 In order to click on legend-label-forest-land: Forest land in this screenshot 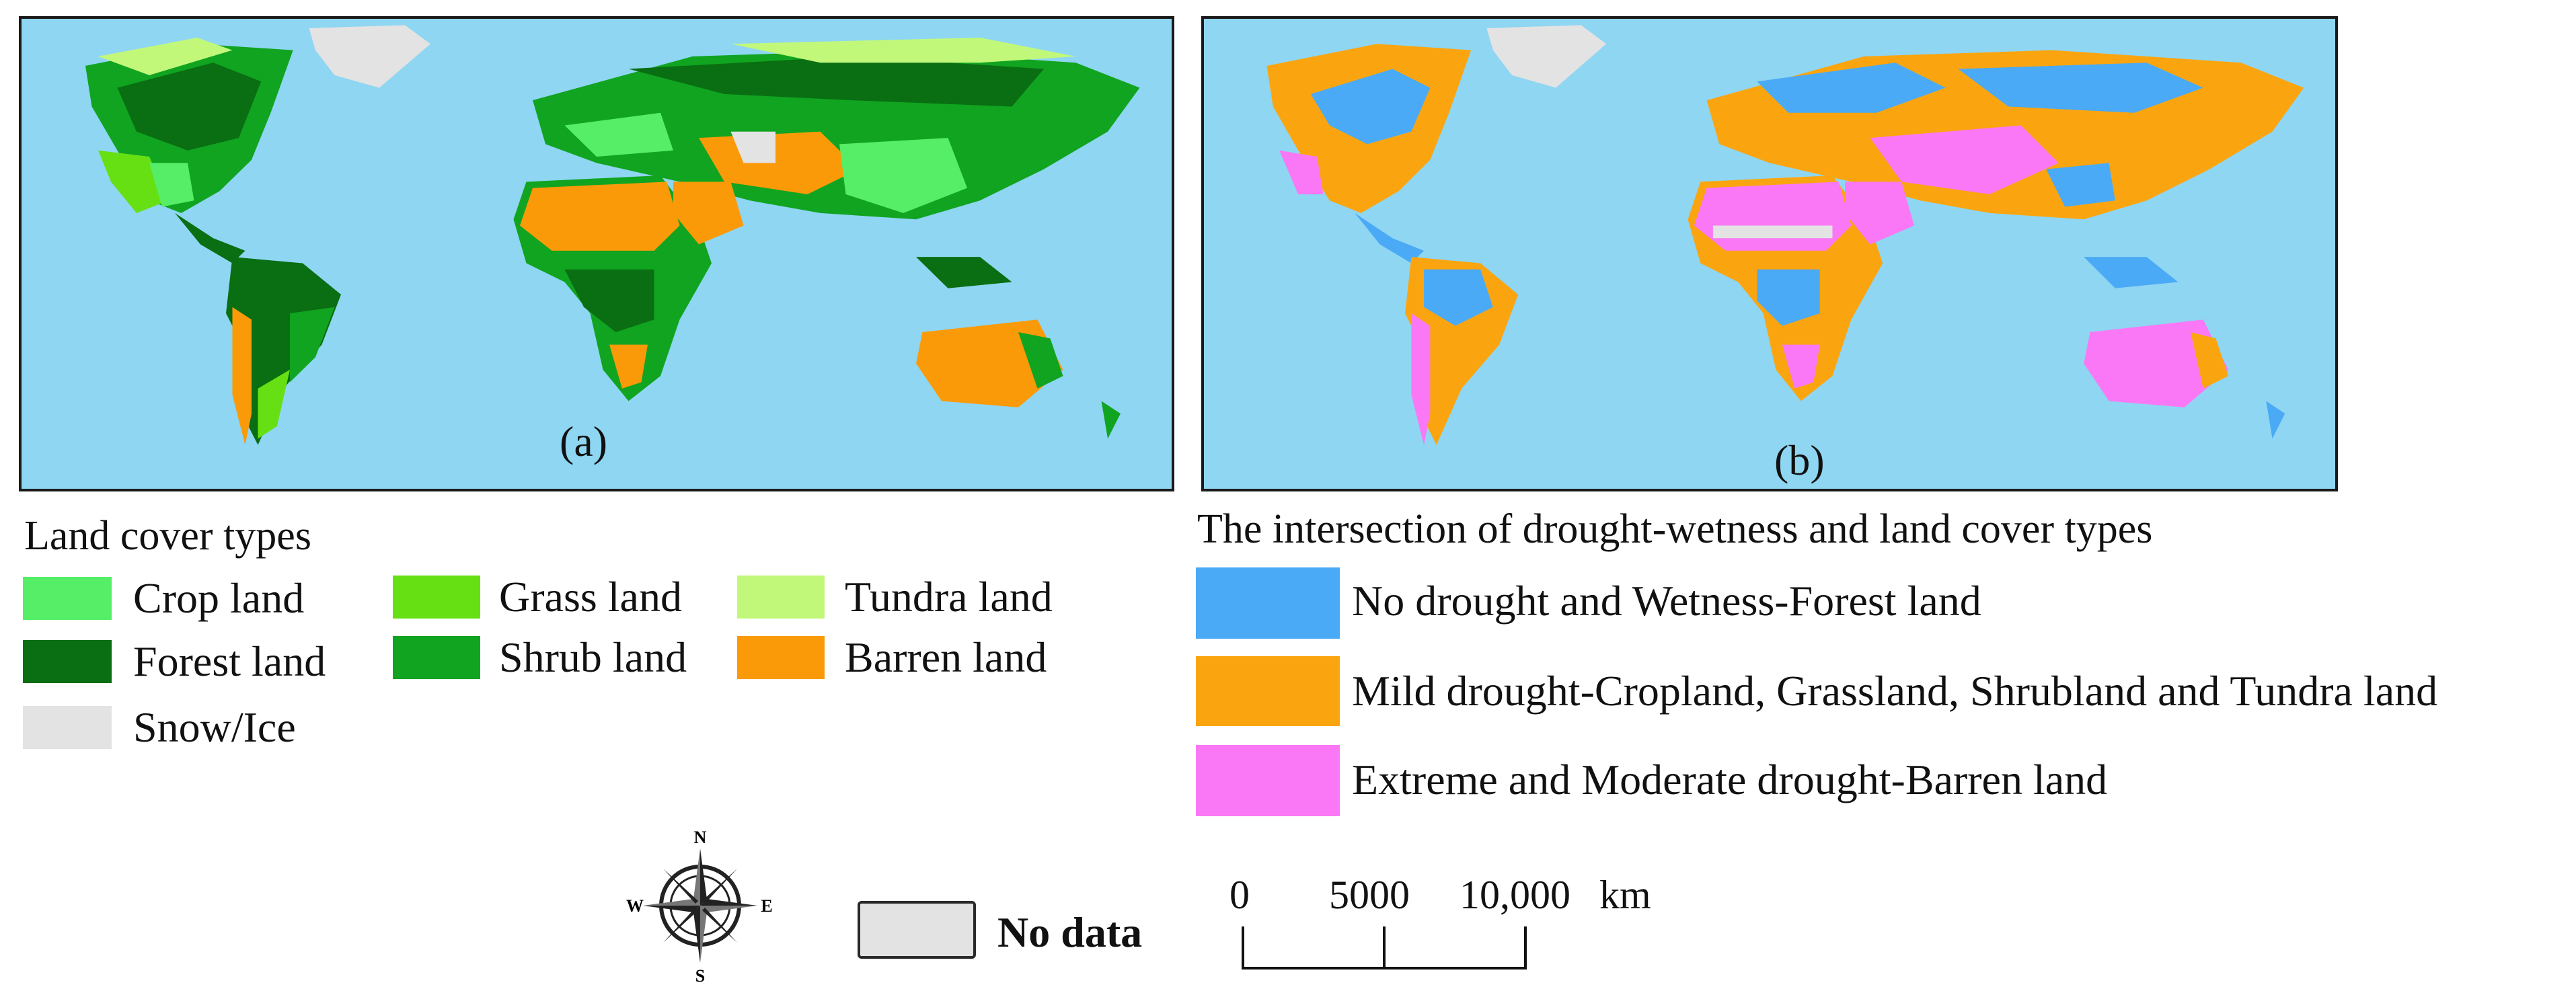, I will do `click(229, 661)`.